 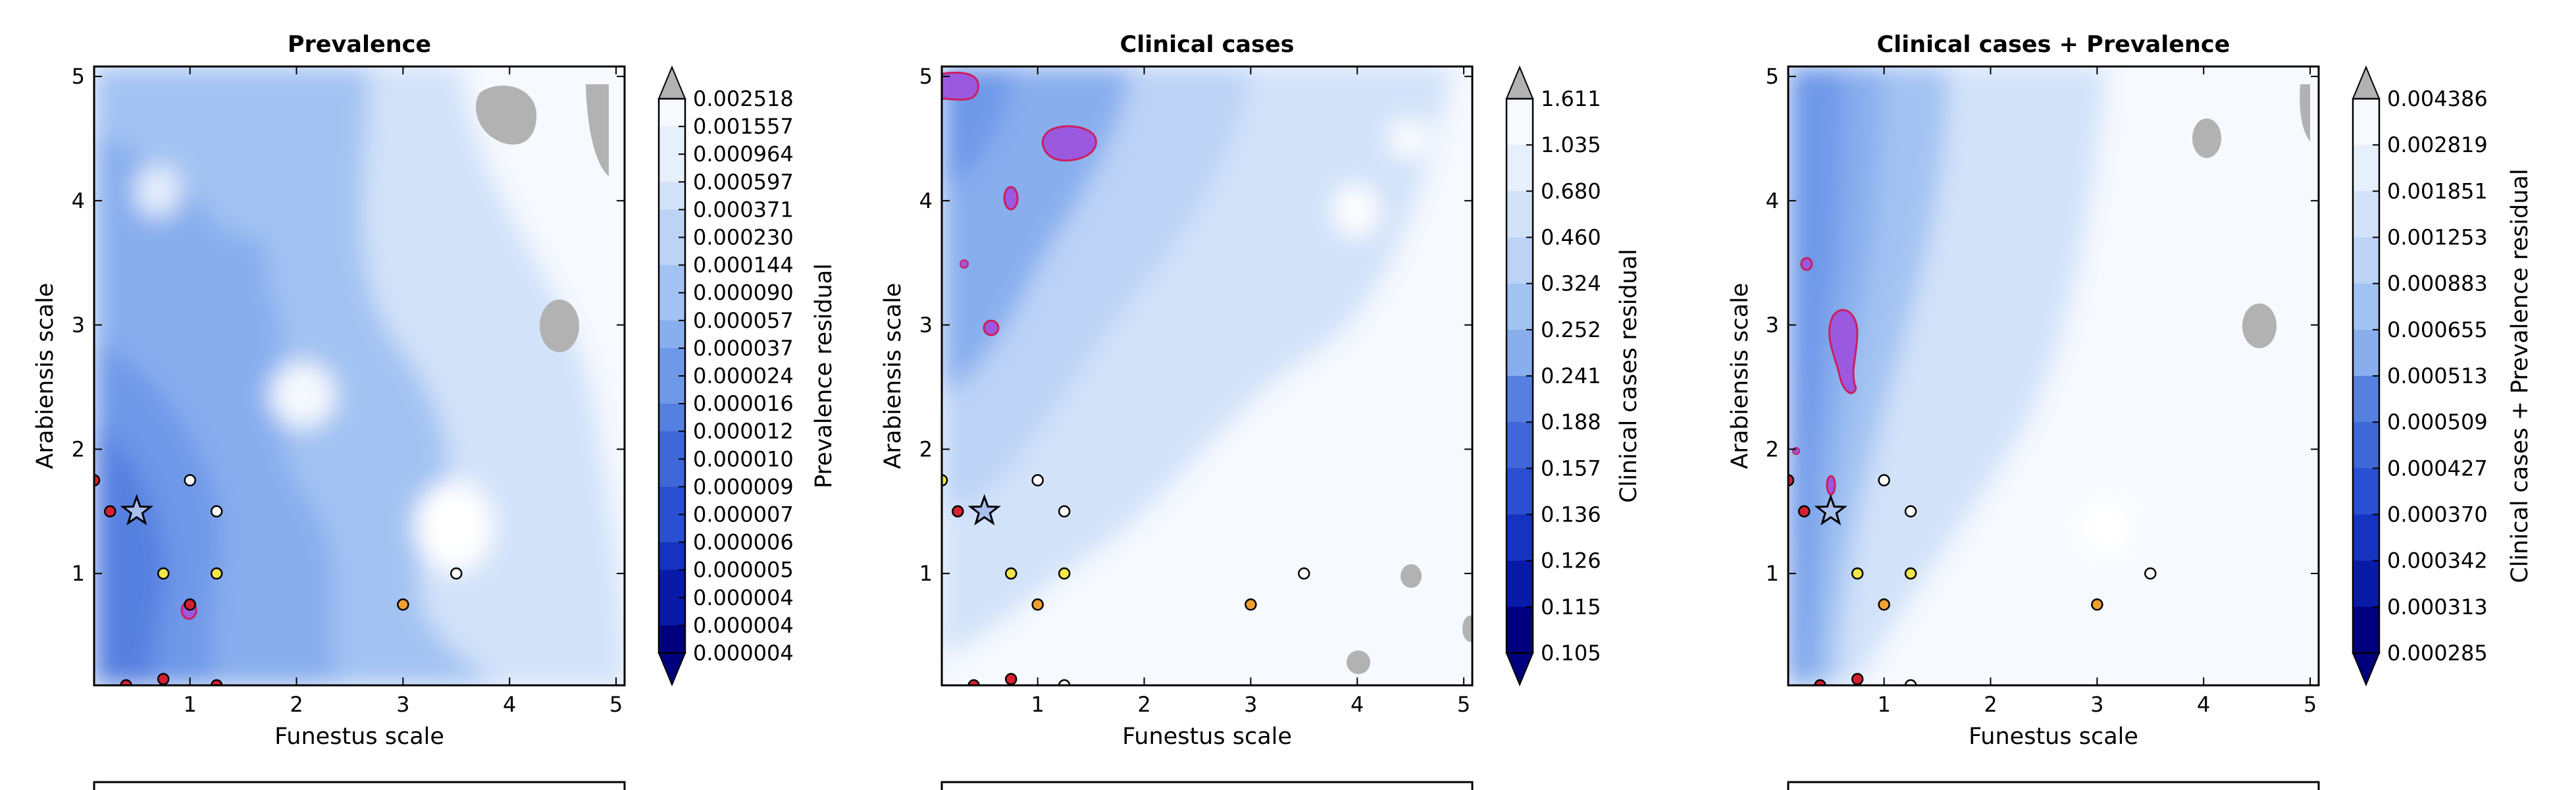 I want to click on colorbar-tick-label: 0.000006, so click(x=743, y=542).